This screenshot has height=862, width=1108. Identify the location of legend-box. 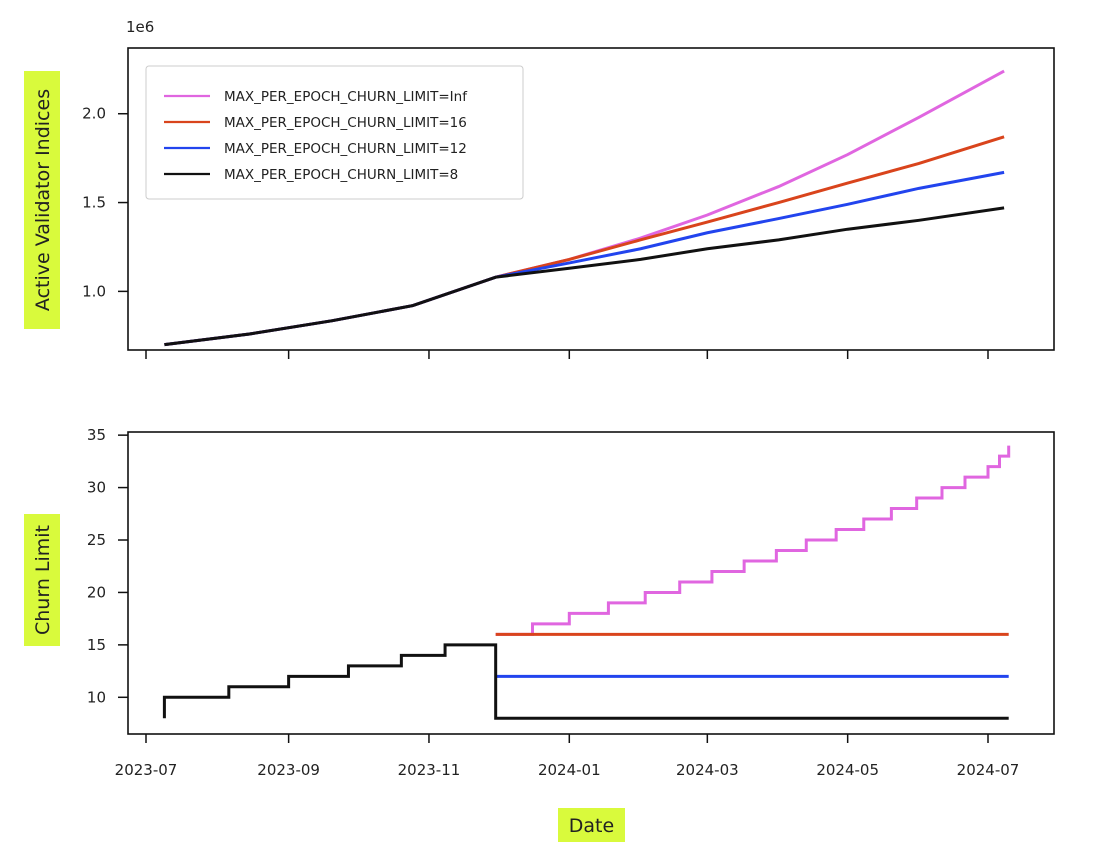
(334, 132).